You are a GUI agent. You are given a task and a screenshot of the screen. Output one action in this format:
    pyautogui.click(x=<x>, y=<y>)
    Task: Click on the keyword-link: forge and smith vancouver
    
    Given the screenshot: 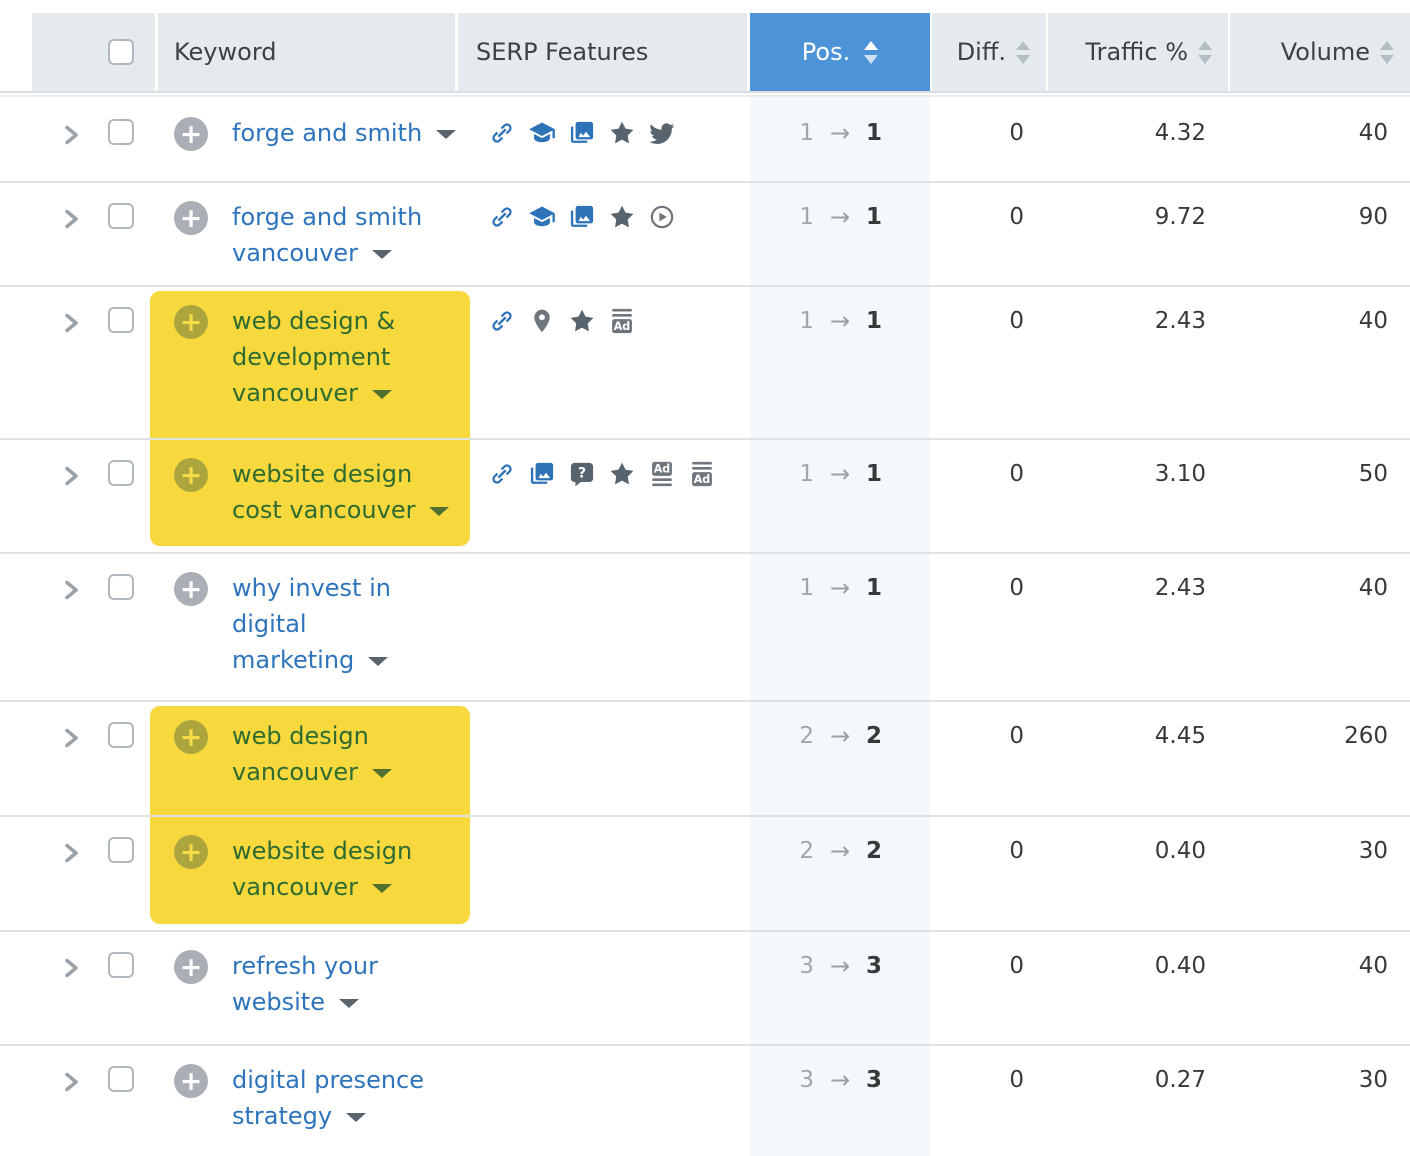 What is the action you would take?
    pyautogui.click(x=327, y=235)
    